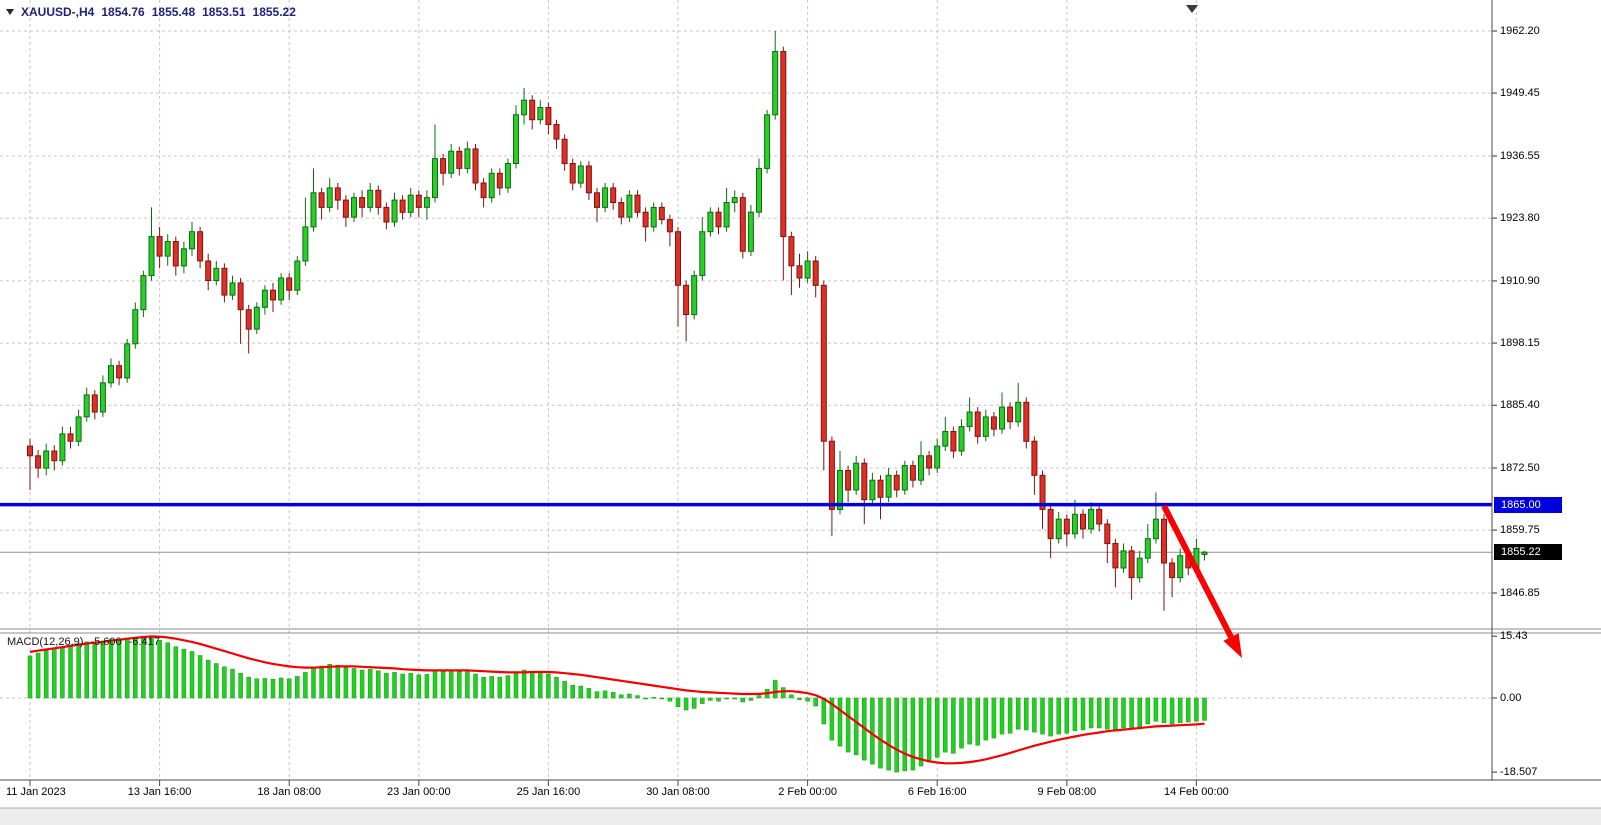 Image resolution: width=1601 pixels, height=825 pixels. Describe the element at coordinates (1520, 468) in the screenshot. I see `price-axis-label: 1872.50` at that location.